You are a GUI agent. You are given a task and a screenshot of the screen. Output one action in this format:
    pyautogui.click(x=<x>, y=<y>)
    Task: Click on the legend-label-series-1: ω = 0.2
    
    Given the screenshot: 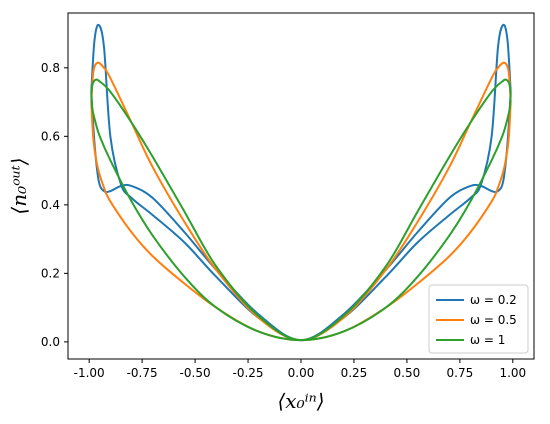 What is the action you would take?
    pyautogui.click(x=493, y=300)
    